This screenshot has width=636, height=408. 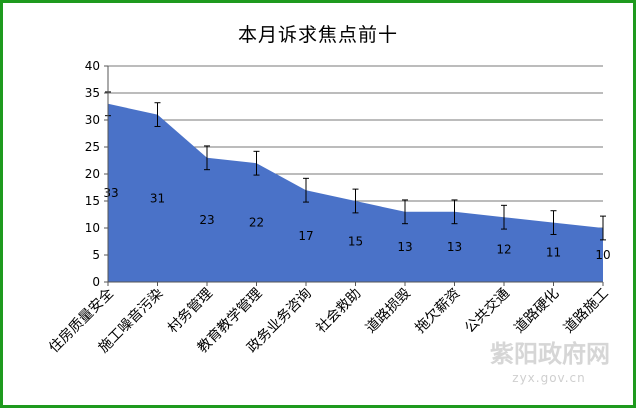 What do you see at coordinates (92, 93) in the screenshot?
I see `y-tick-label: 35` at bounding box center [92, 93].